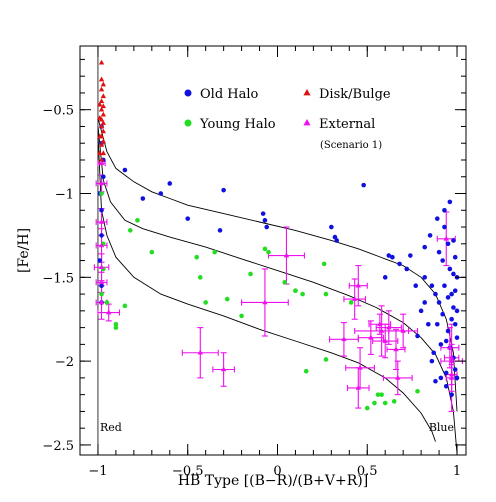 This screenshot has width=496, height=502. What do you see at coordinates (351, 145) in the screenshot?
I see `legend-note-external: (Scenario 1)` at bounding box center [351, 145].